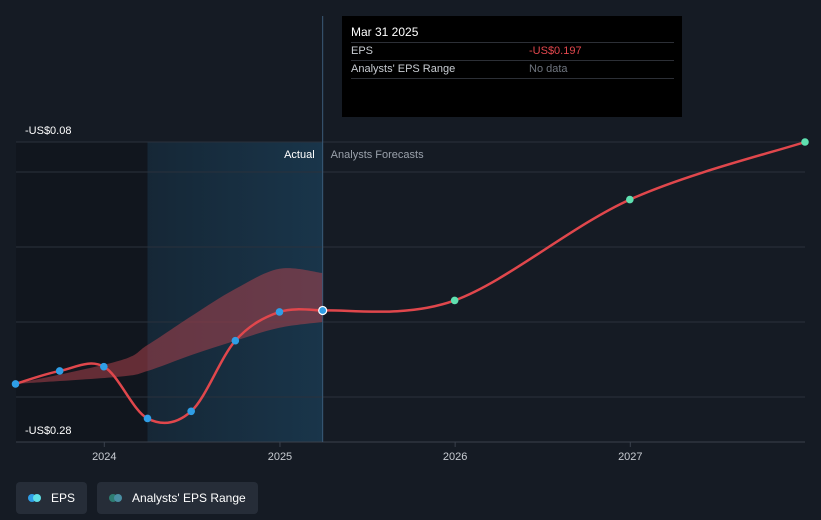 Image resolution: width=821 pixels, height=520 pixels. I want to click on y-axis-label-bottom: -US$0.28, so click(48, 431).